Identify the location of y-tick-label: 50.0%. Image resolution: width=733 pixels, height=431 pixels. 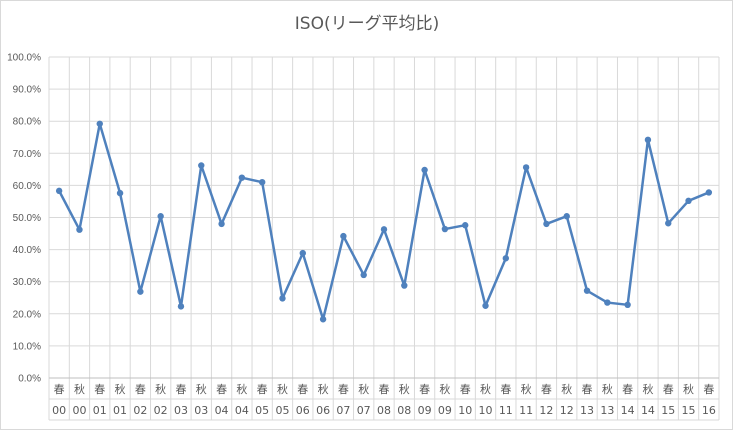
(27, 218).